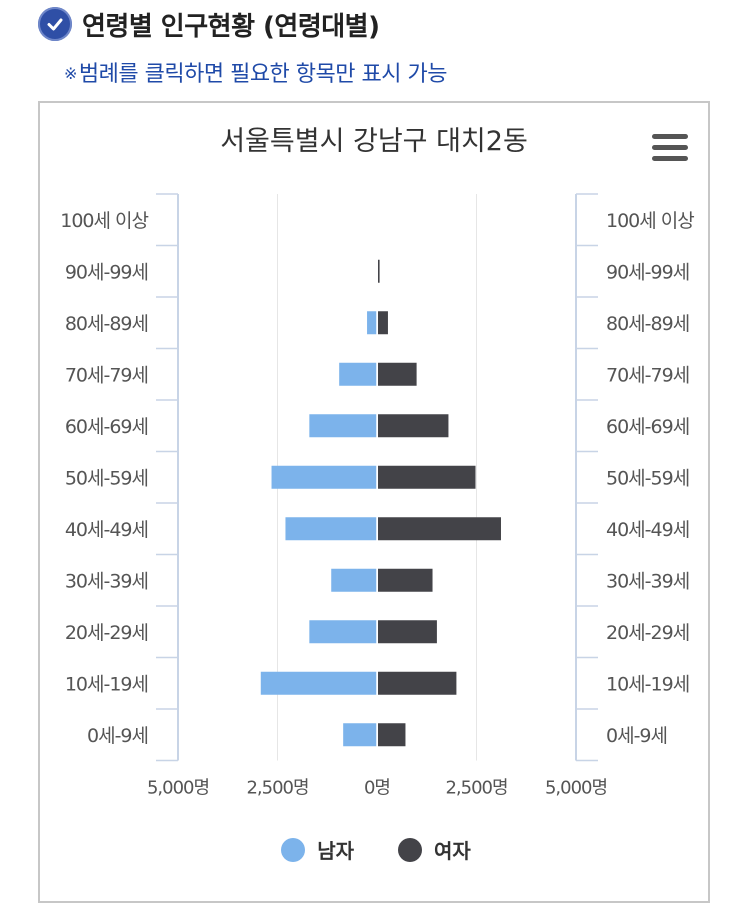 The height and width of the screenshot is (918, 750). I want to click on right-category-label: 90세-99세, so click(647, 272).